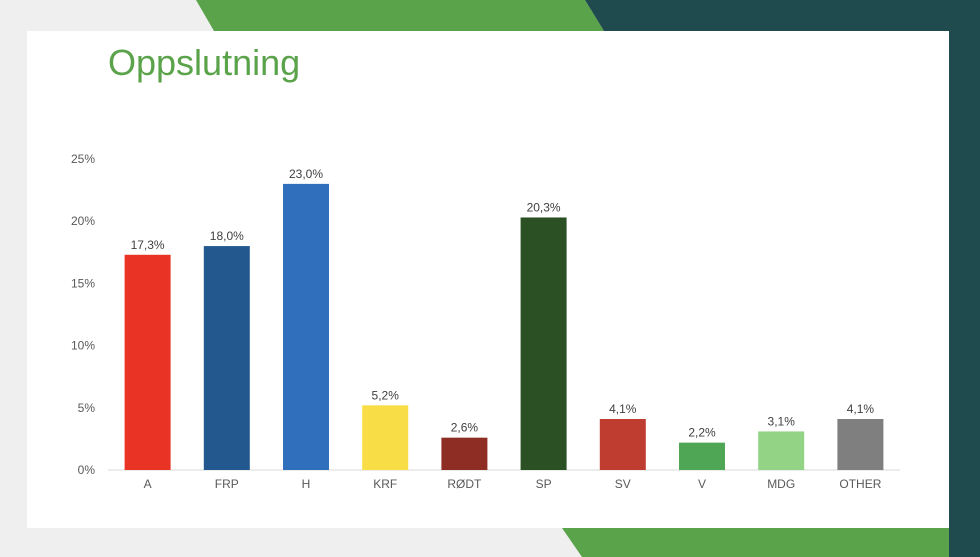 This screenshot has width=980, height=557. What do you see at coordinates (543, 343) in the screenshot?
I see `bar-sp` at bounding box center [543, 343].